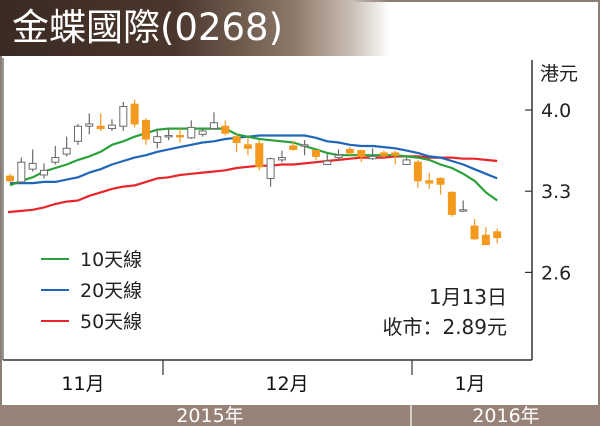  I want to click on y-tick-label: 3.3, so click(556, 192).